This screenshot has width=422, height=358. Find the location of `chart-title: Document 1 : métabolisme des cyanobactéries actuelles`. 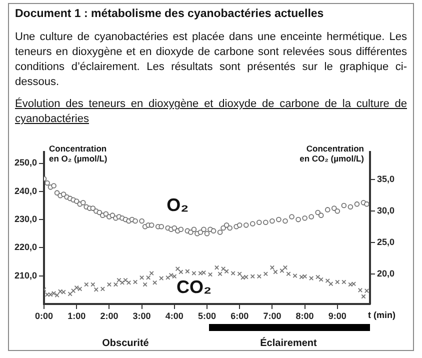

chart-title: Document 1 : métabolisme des cyanobactéries actuelles is located at coordinates (169, 14).